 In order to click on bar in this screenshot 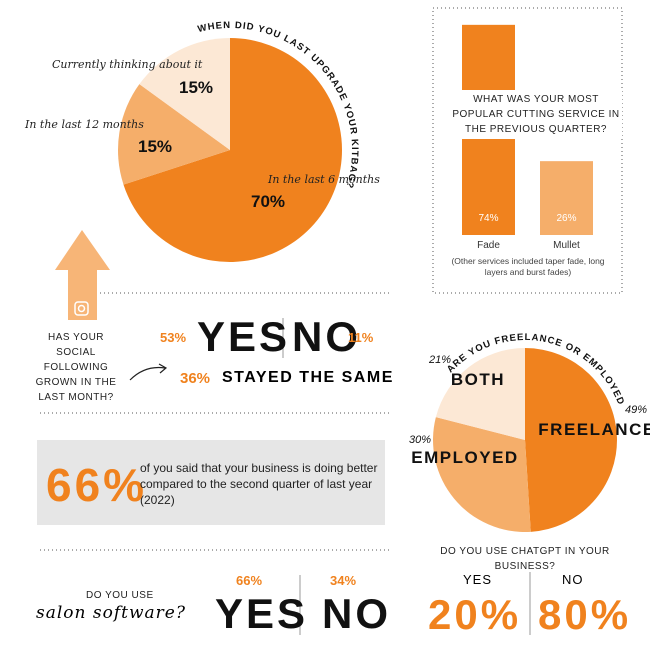, I will do `click(566, 198)`.